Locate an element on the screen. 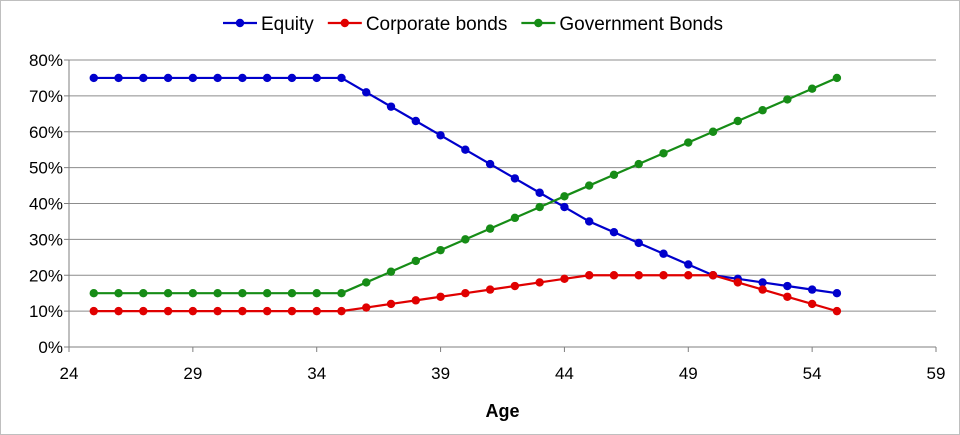 Image resolution: width=960 pixels, height=435 pixels. legend-label-equity: Equity is located at coordinates (287, 24).